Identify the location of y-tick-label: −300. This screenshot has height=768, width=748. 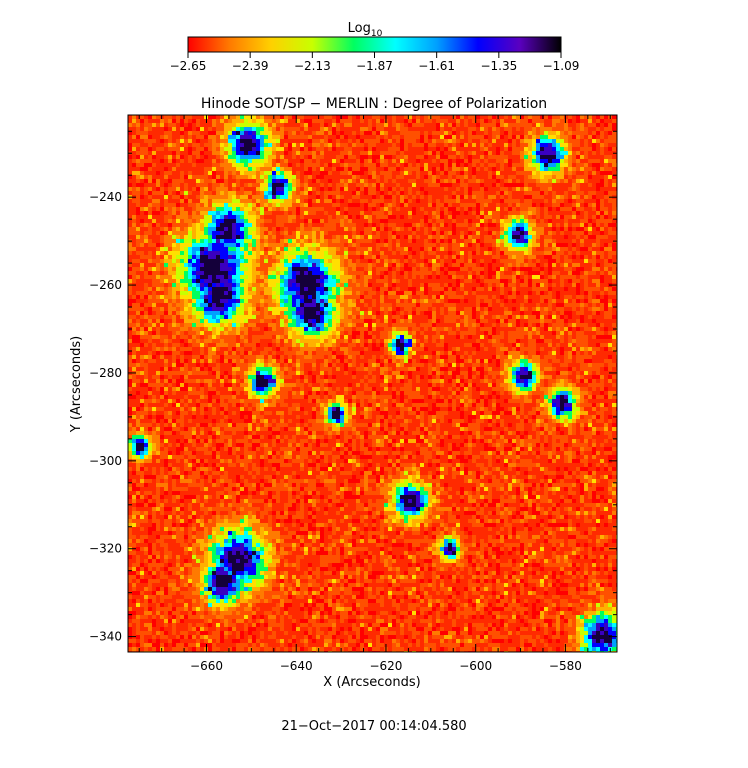
(105, 461).